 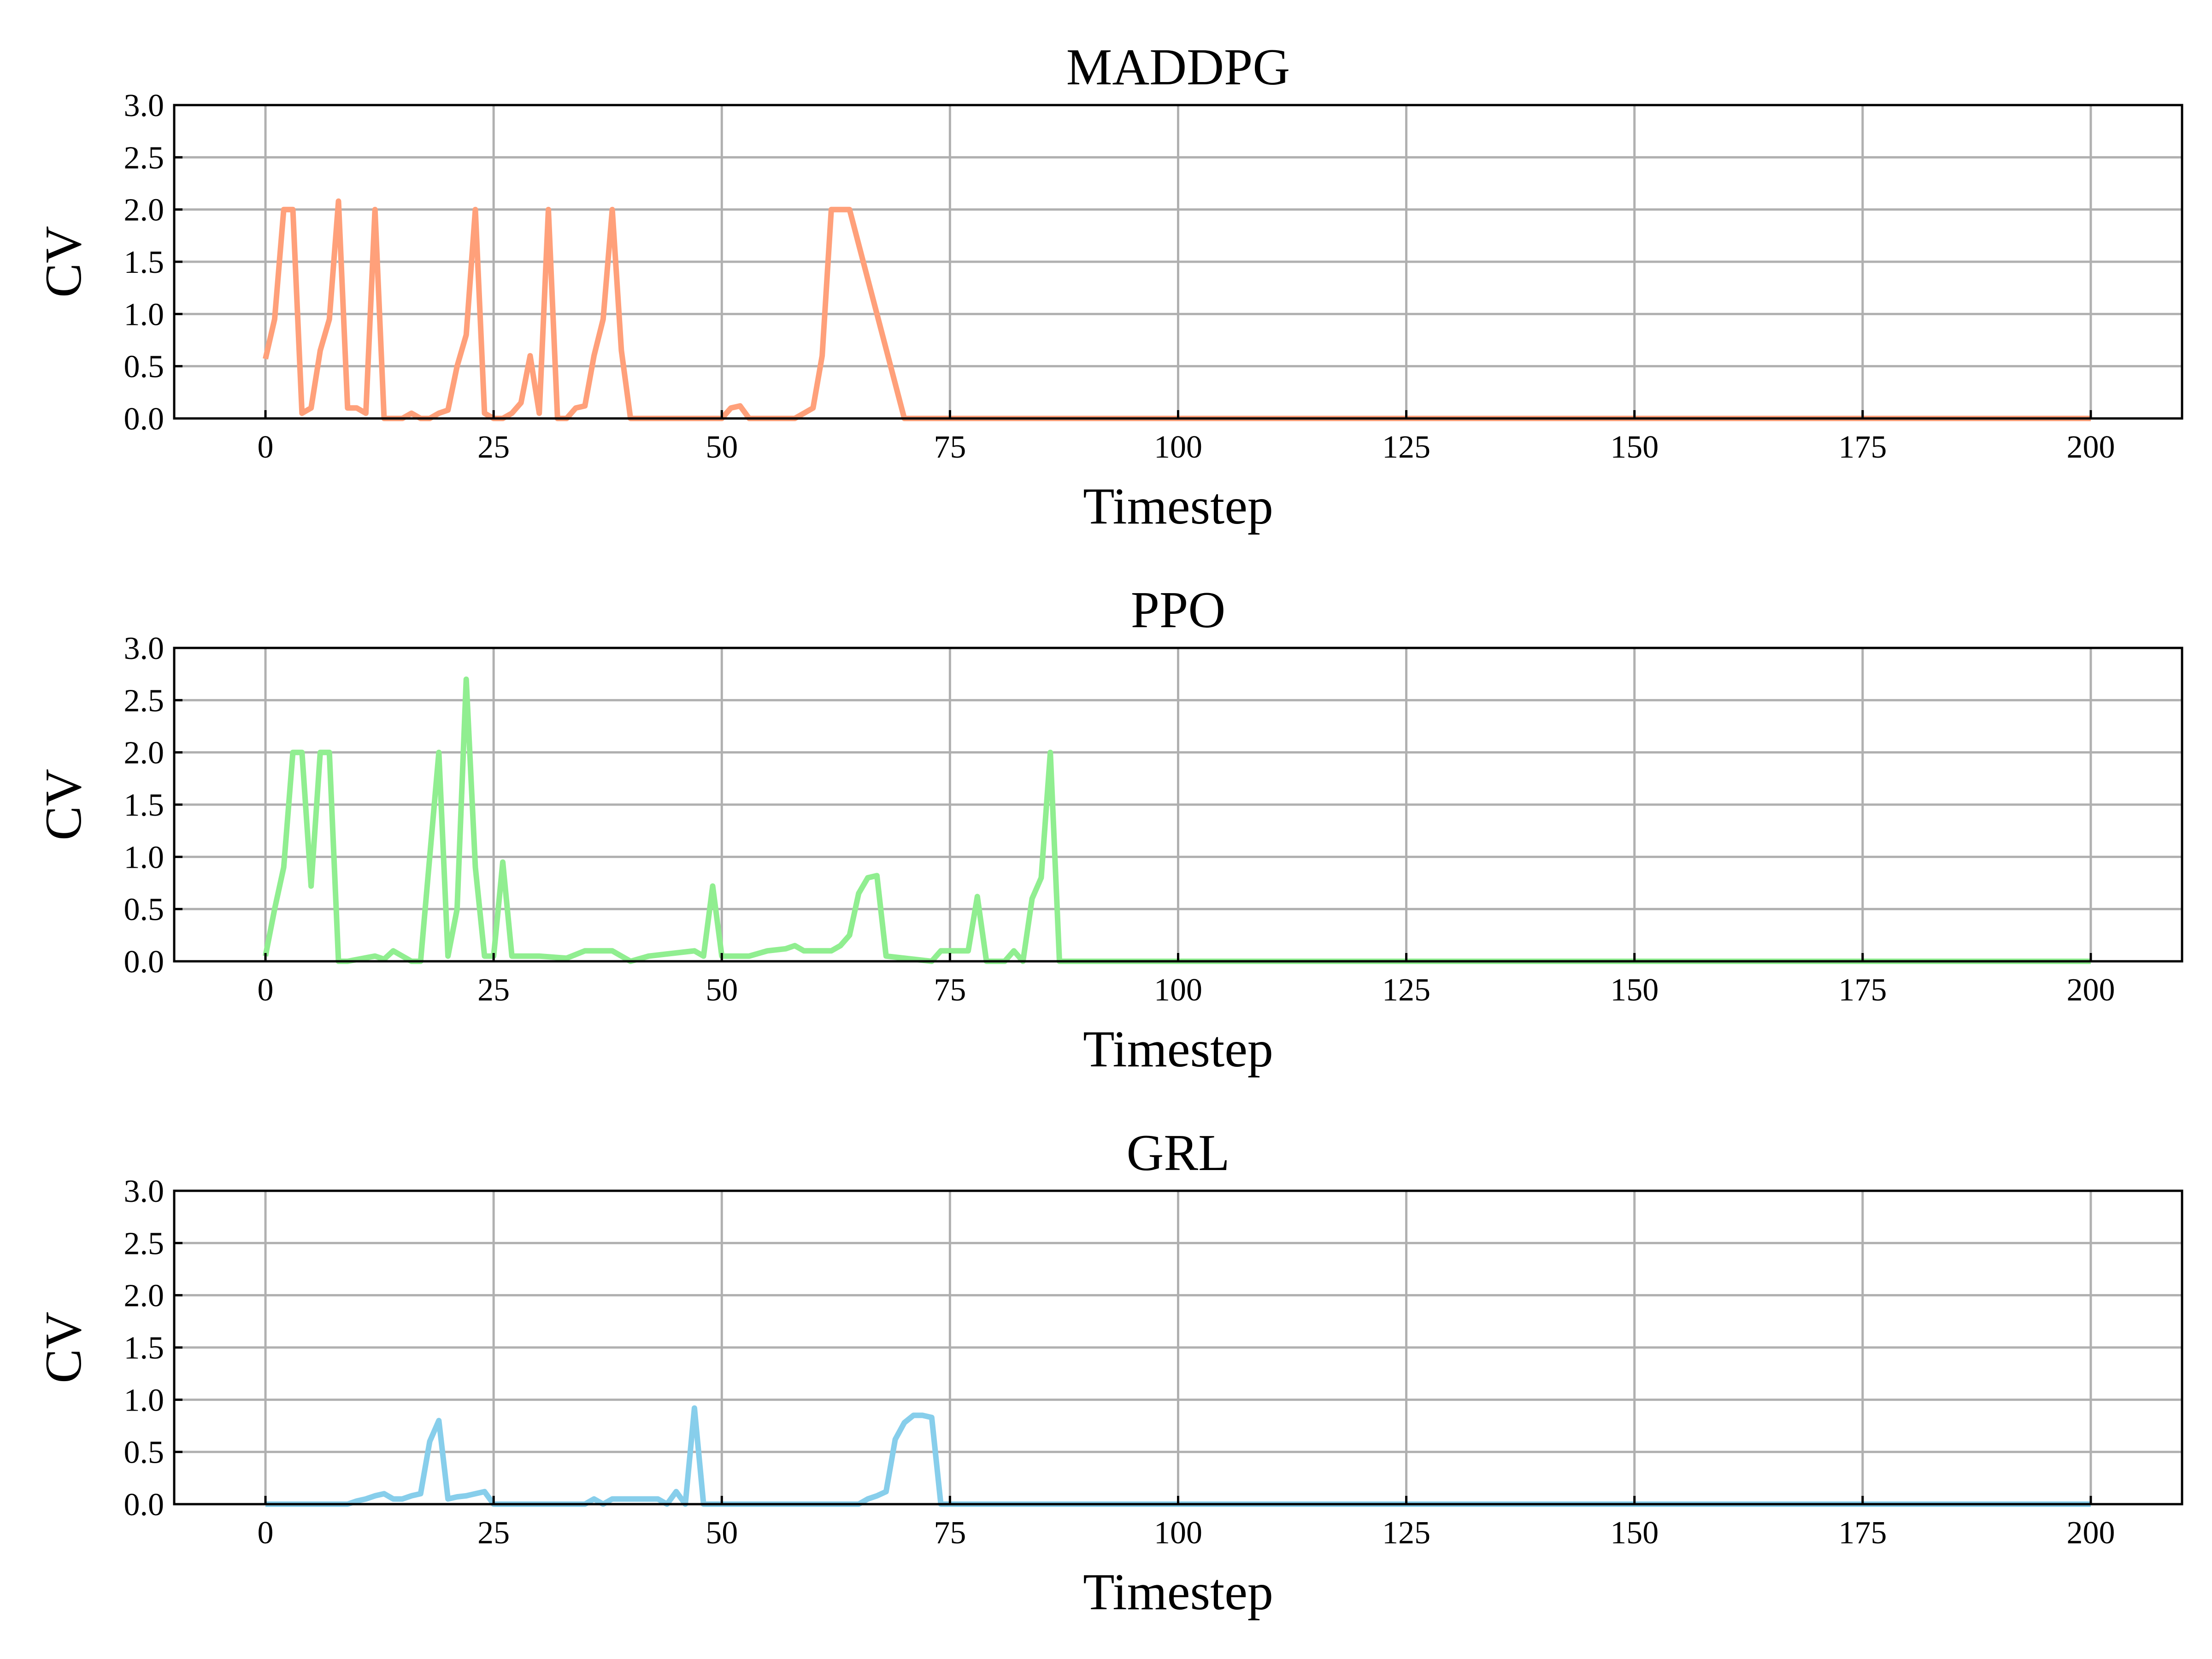 I want to click on chart-title: PPO, so click(x=1178, y=610).